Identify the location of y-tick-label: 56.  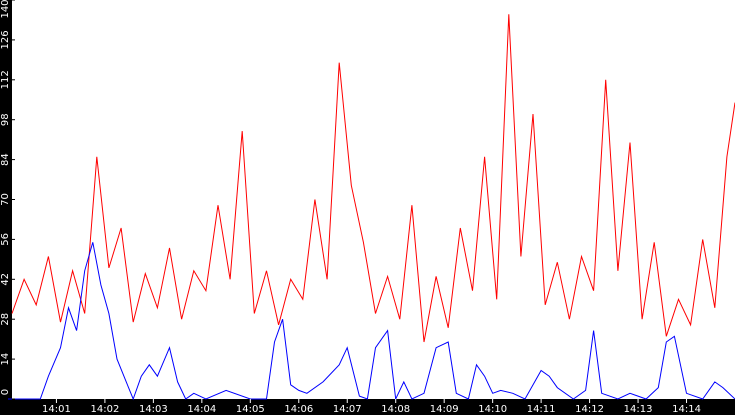
(5, 239).